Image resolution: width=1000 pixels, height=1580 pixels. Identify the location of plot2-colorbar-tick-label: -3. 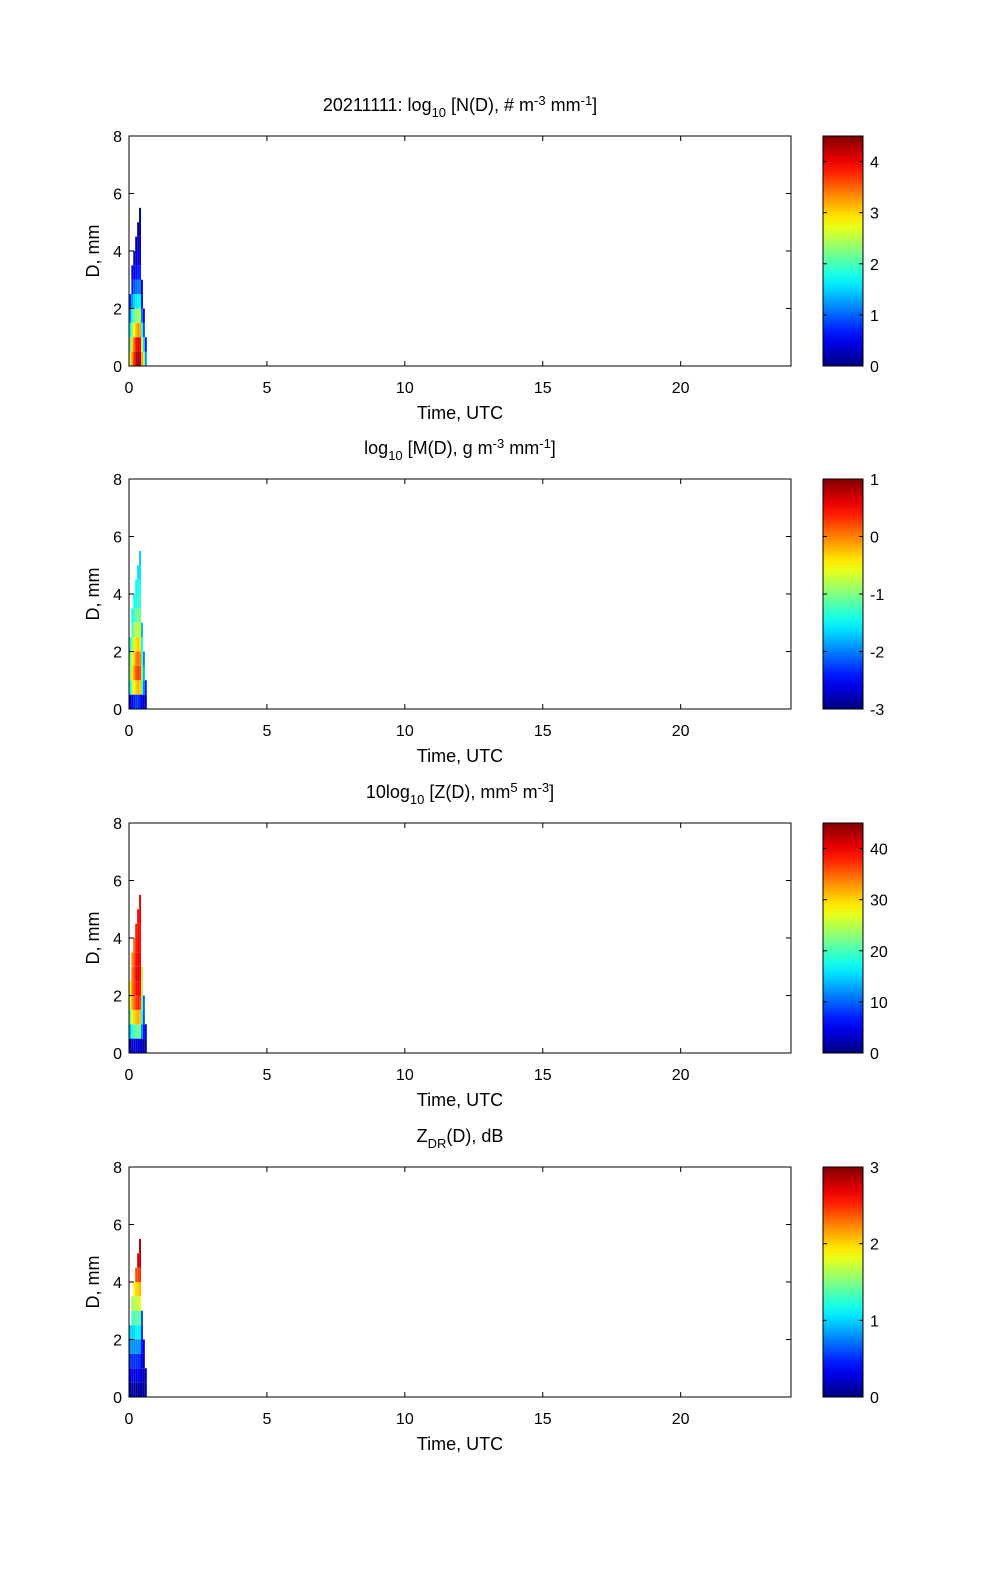
(877, 710).